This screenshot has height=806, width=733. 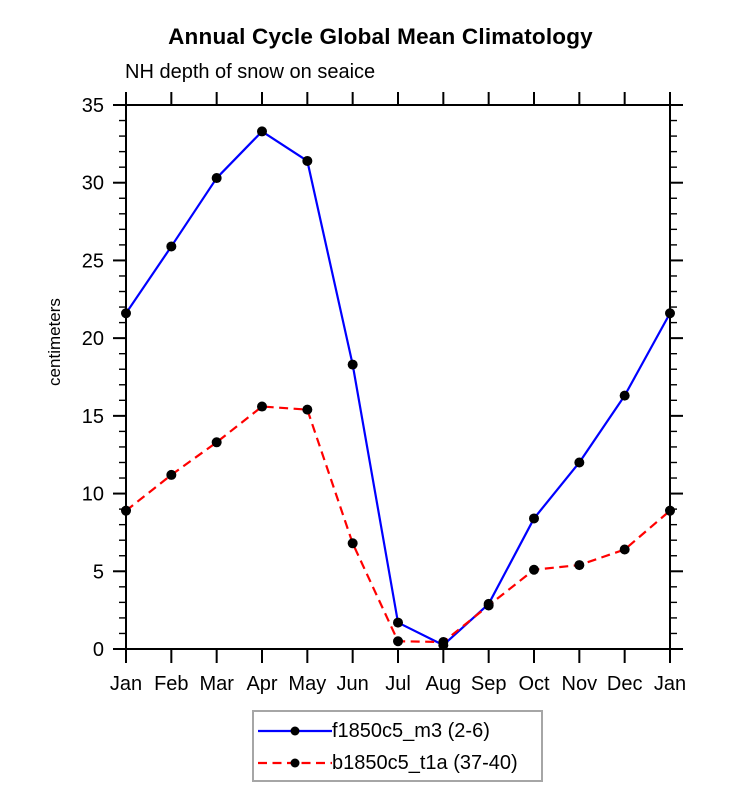 I want to click on y-tick-label: 10, so click(x=93, y=495).